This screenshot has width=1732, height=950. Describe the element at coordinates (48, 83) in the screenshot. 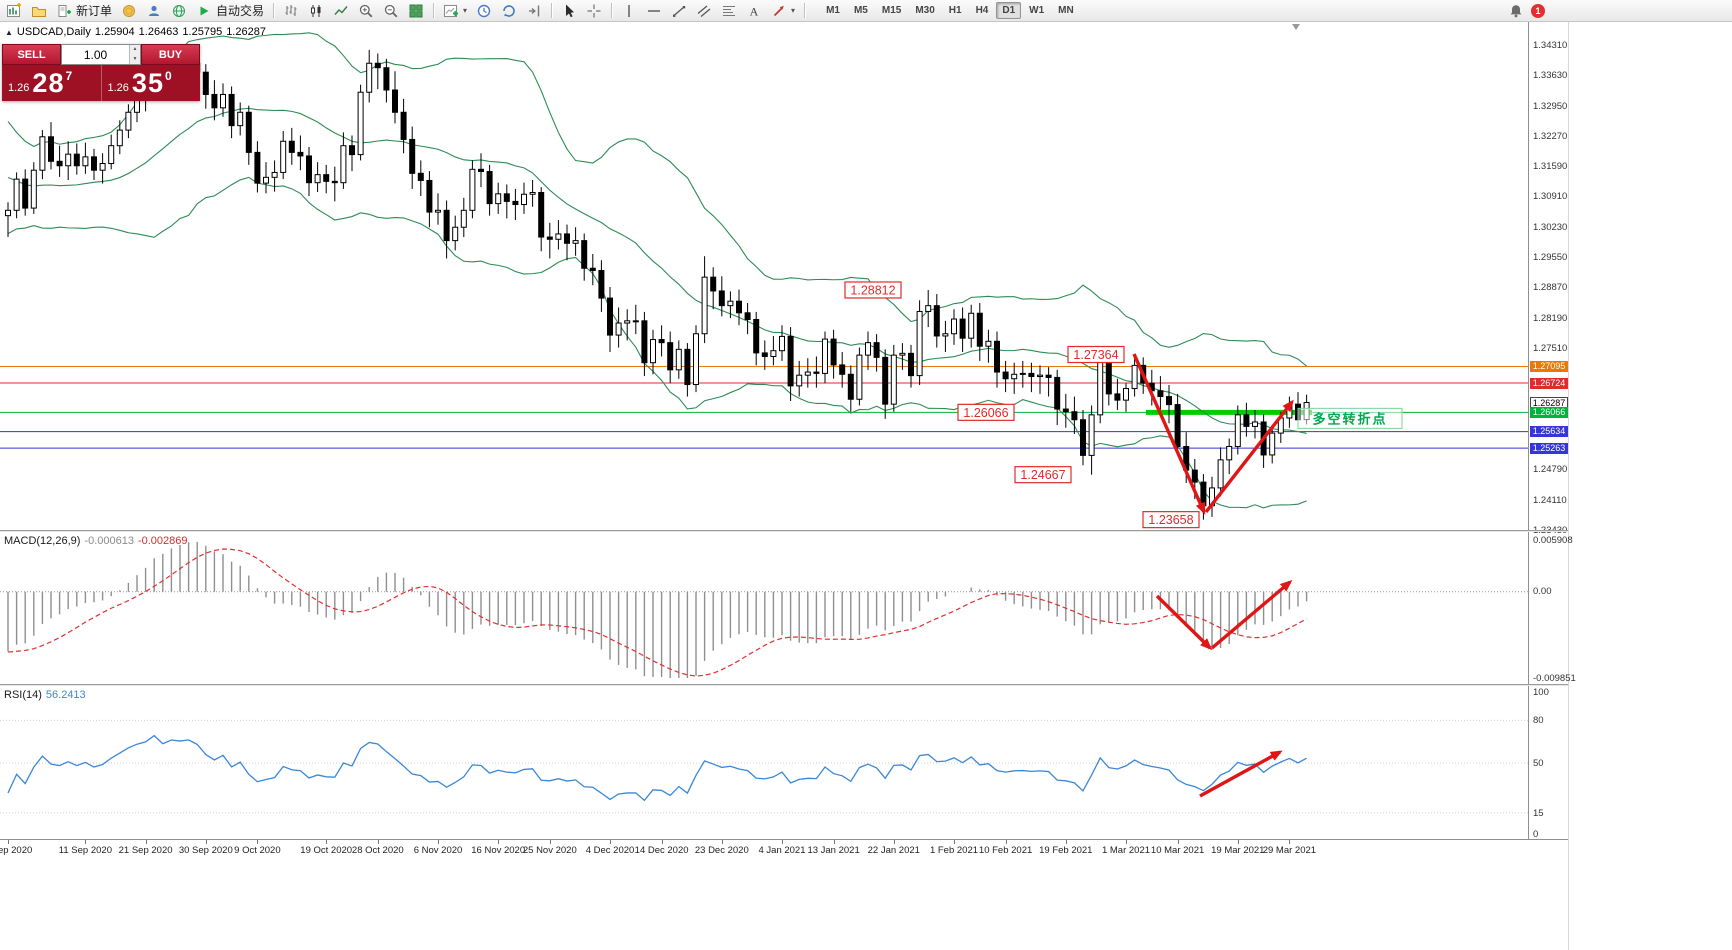

I see `sell-price-big: 28` at that location.